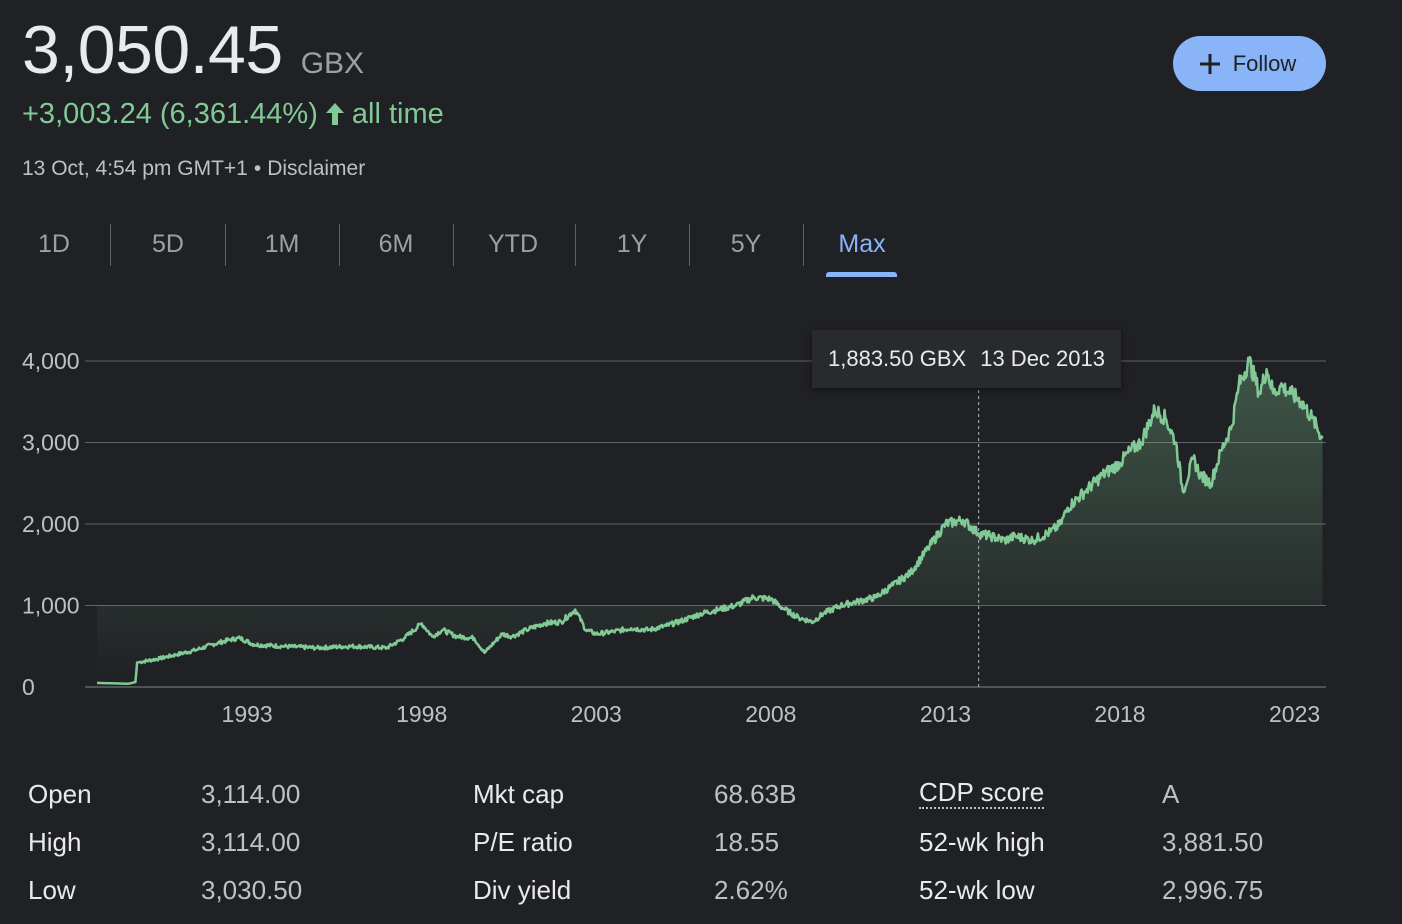 Image resolution: width=1402 pixels, height=924 pixels. I want to click on stat-label-cdp-score: CDP score, so click(982, 793).